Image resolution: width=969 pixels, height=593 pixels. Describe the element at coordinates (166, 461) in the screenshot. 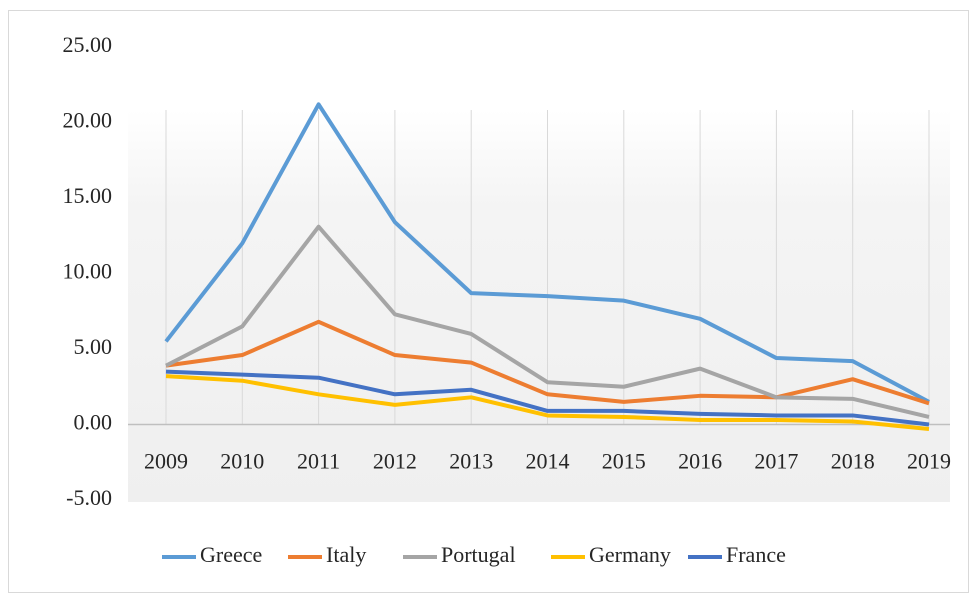

I see `x-tick-label: 2009` at that location.